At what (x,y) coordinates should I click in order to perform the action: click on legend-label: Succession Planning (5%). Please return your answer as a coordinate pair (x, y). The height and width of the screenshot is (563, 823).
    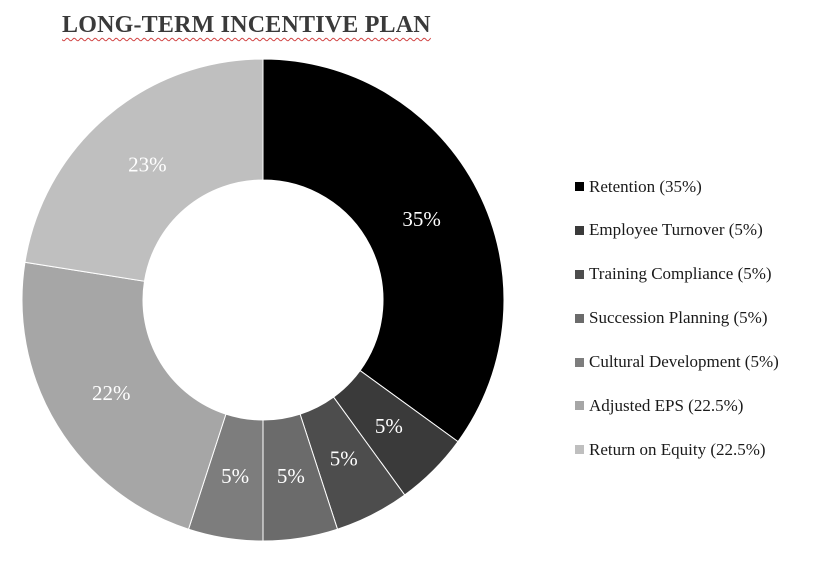
    Looking at the image, I should click on (678, 318).